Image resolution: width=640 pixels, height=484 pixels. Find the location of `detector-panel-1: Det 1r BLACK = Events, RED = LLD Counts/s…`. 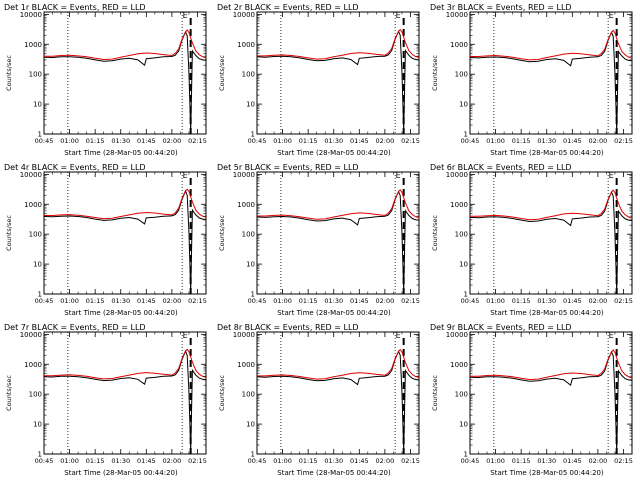

detector-panel-1: Det 1r BLACK = Events, RED = LLD Counts/s… is located at coordinates (106, 82).